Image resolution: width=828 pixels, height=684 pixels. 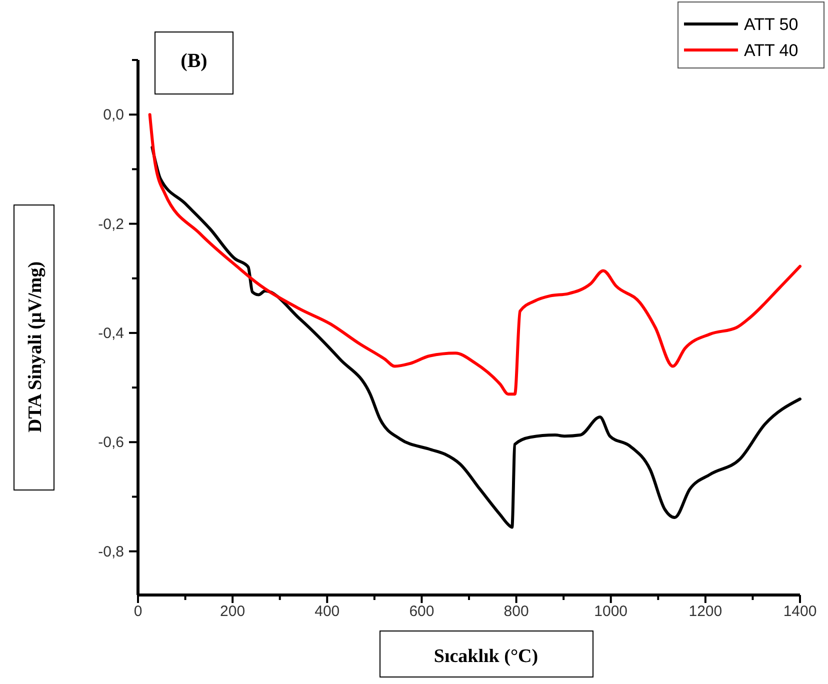 I want to click on y-tick-label: -0,6, so click(x=111, y=443).